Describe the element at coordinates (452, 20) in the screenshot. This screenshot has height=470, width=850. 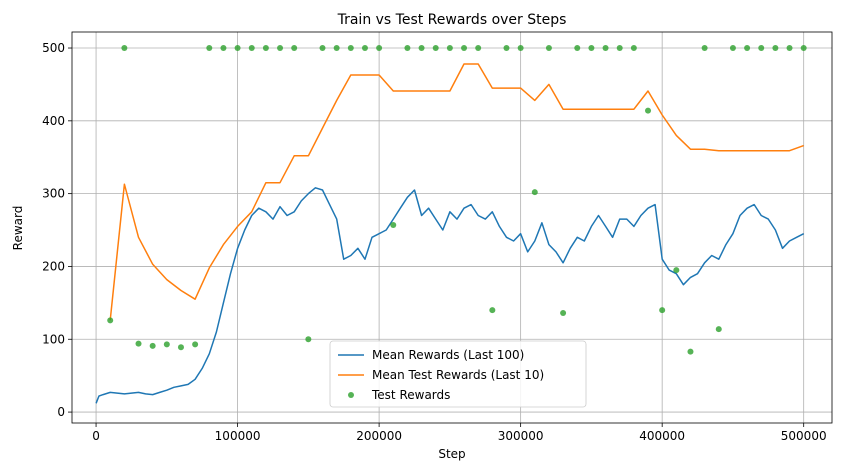
I see `chart-title: Train vs Test Rewards over Steps` at that location.